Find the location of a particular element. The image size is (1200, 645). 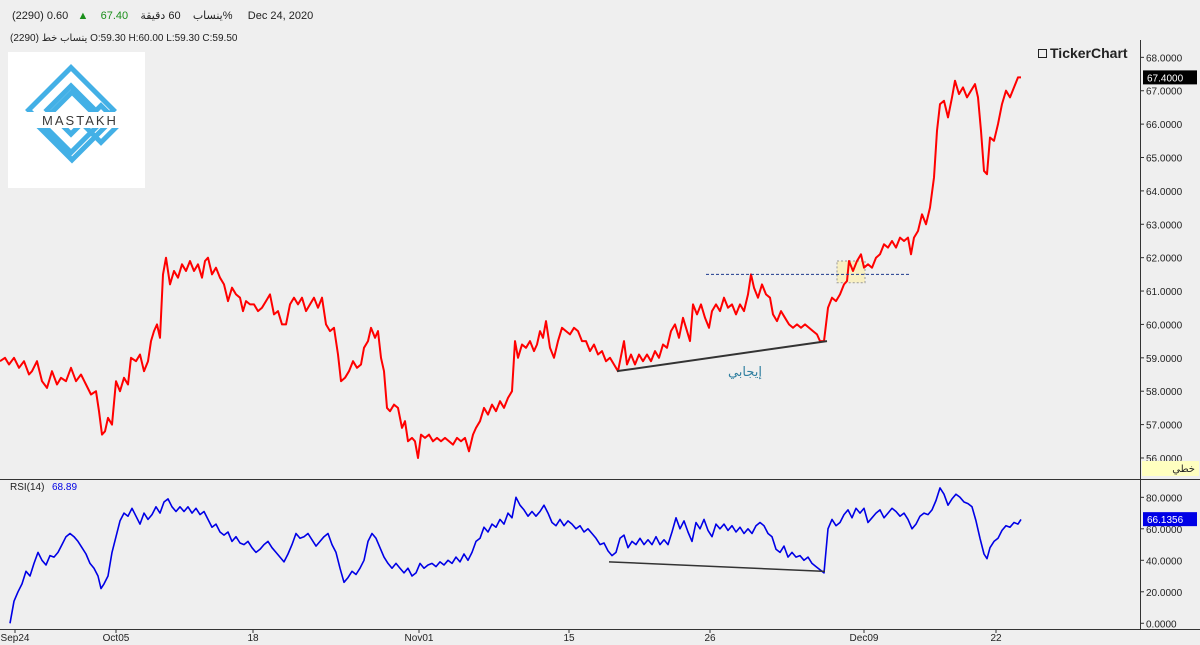

logo-mark-icon: MASTAKH is located at coordinates (79, 114).